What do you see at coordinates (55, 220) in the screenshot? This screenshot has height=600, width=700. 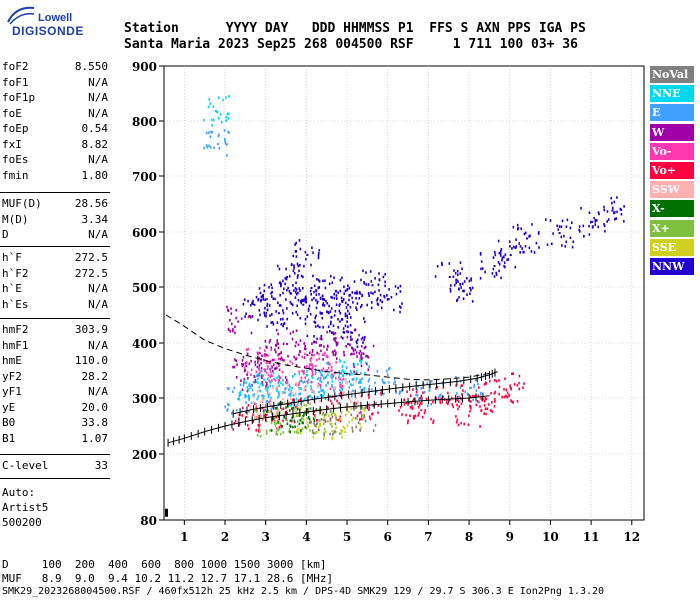 I see `param-row-md: M(D) 3.34` at bounding box center [55, 220].